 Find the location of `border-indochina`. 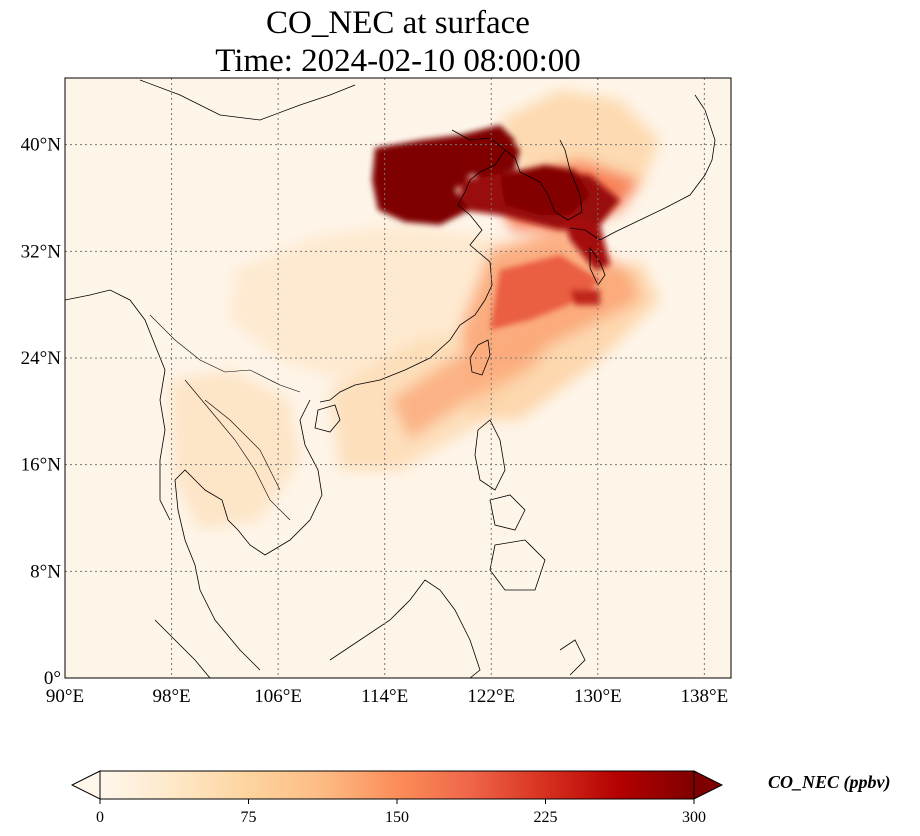

border-indochina is located at coordinates (237, 450).